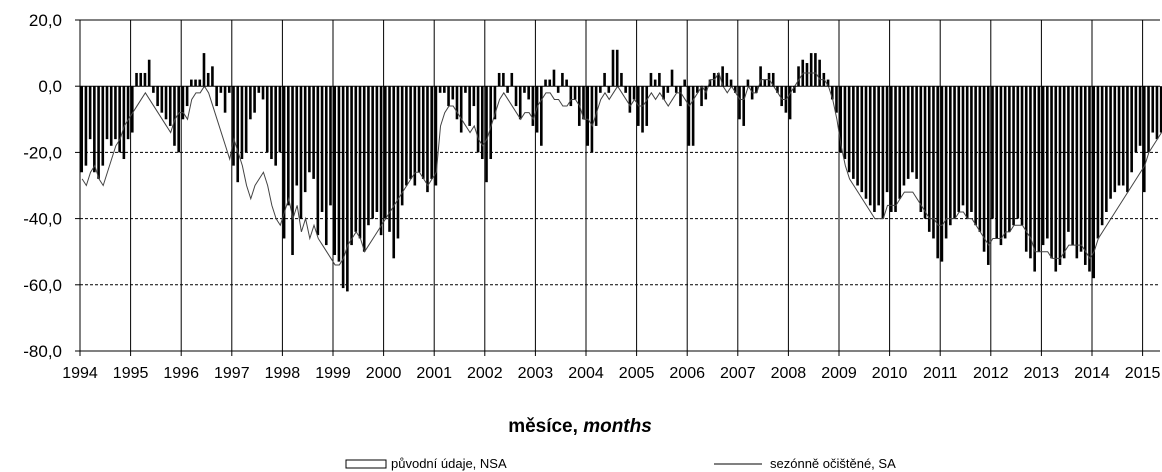 This screenshot has height=472, width=1162. What do you see at coordinates (485, 373) in the screenshot?
I see `x-tick-label: 2002` at bounding box center [485, 373].